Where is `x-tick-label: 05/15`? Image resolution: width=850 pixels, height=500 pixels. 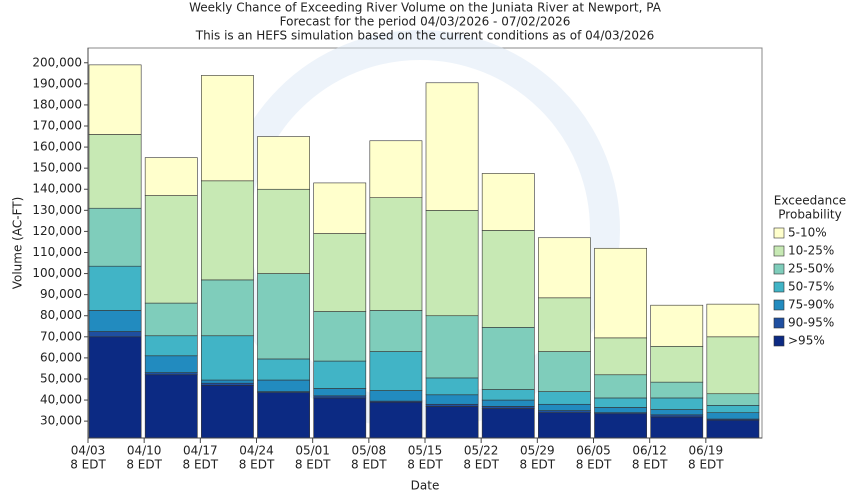
x-tick-label: 05/15 is located at coordinates (425, 451).